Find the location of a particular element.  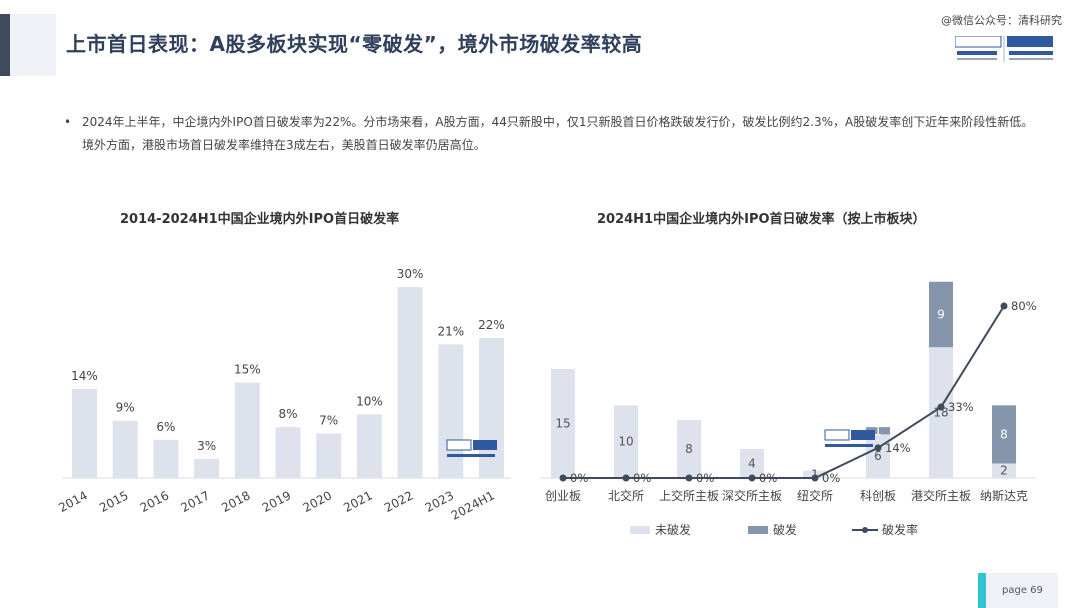

chart1-value-label: 7% is located at coordinates (328, 420).